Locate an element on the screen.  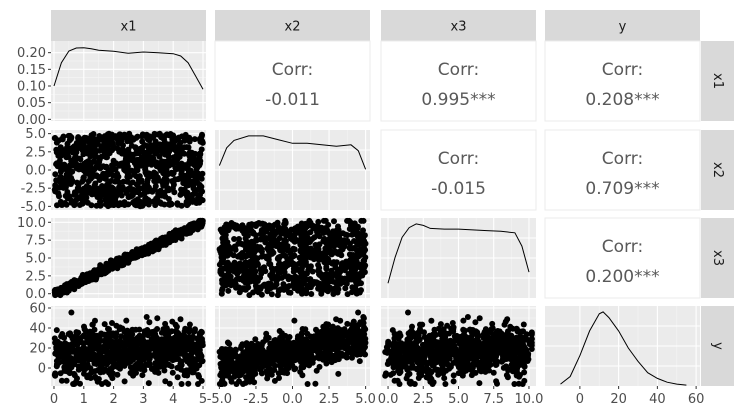
column-strip-label: x3 is located at coordinates (459, 27).